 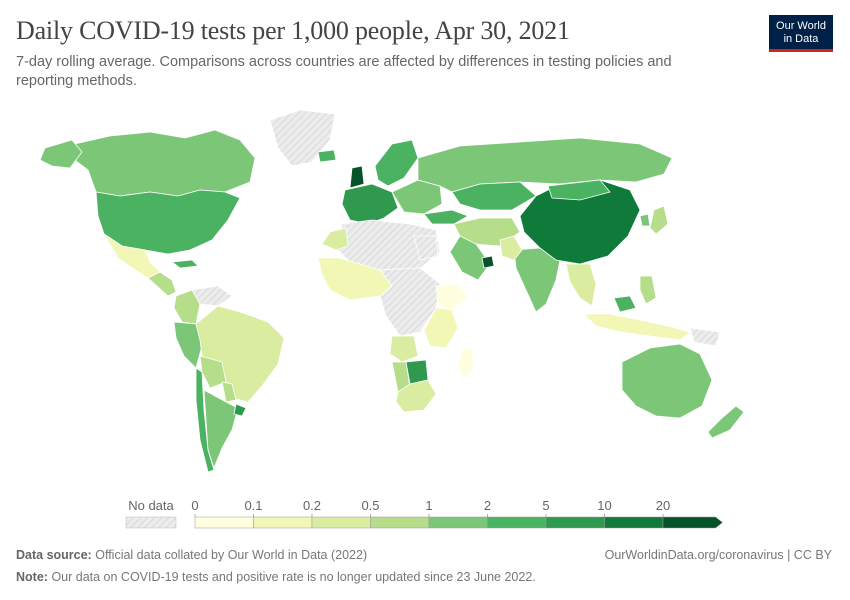 What do you see at coordinates (801, 38) in the screenshot?
I see `logo-line-2: in Data` at bounding box center [801, 38].